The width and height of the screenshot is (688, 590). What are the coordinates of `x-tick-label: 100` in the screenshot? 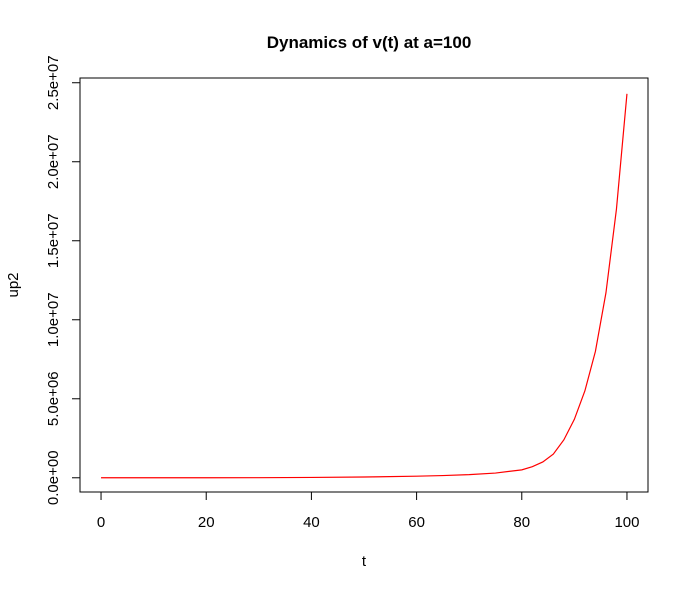 It's located at (626, 522).